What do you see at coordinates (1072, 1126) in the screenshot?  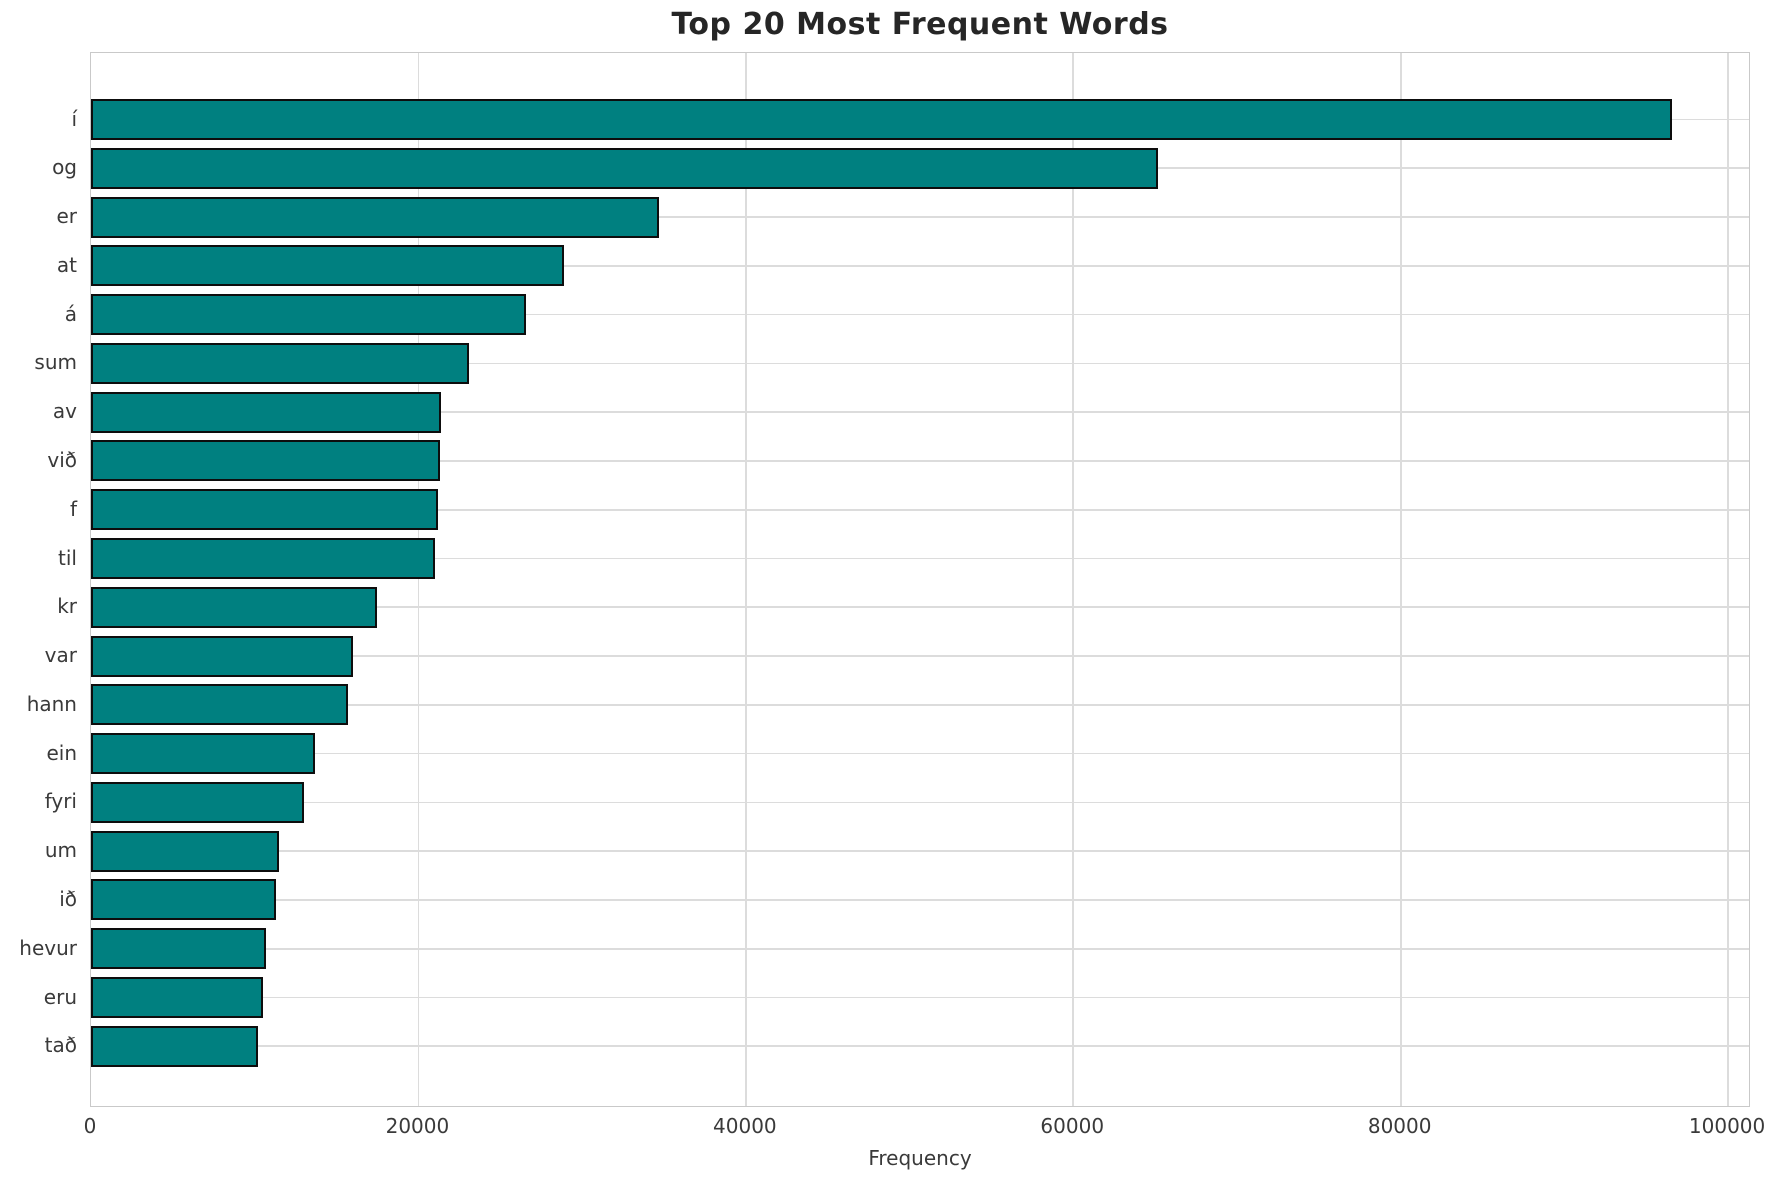 I see `x-tick-label: 60000` at bounding box center [1072, 1126].